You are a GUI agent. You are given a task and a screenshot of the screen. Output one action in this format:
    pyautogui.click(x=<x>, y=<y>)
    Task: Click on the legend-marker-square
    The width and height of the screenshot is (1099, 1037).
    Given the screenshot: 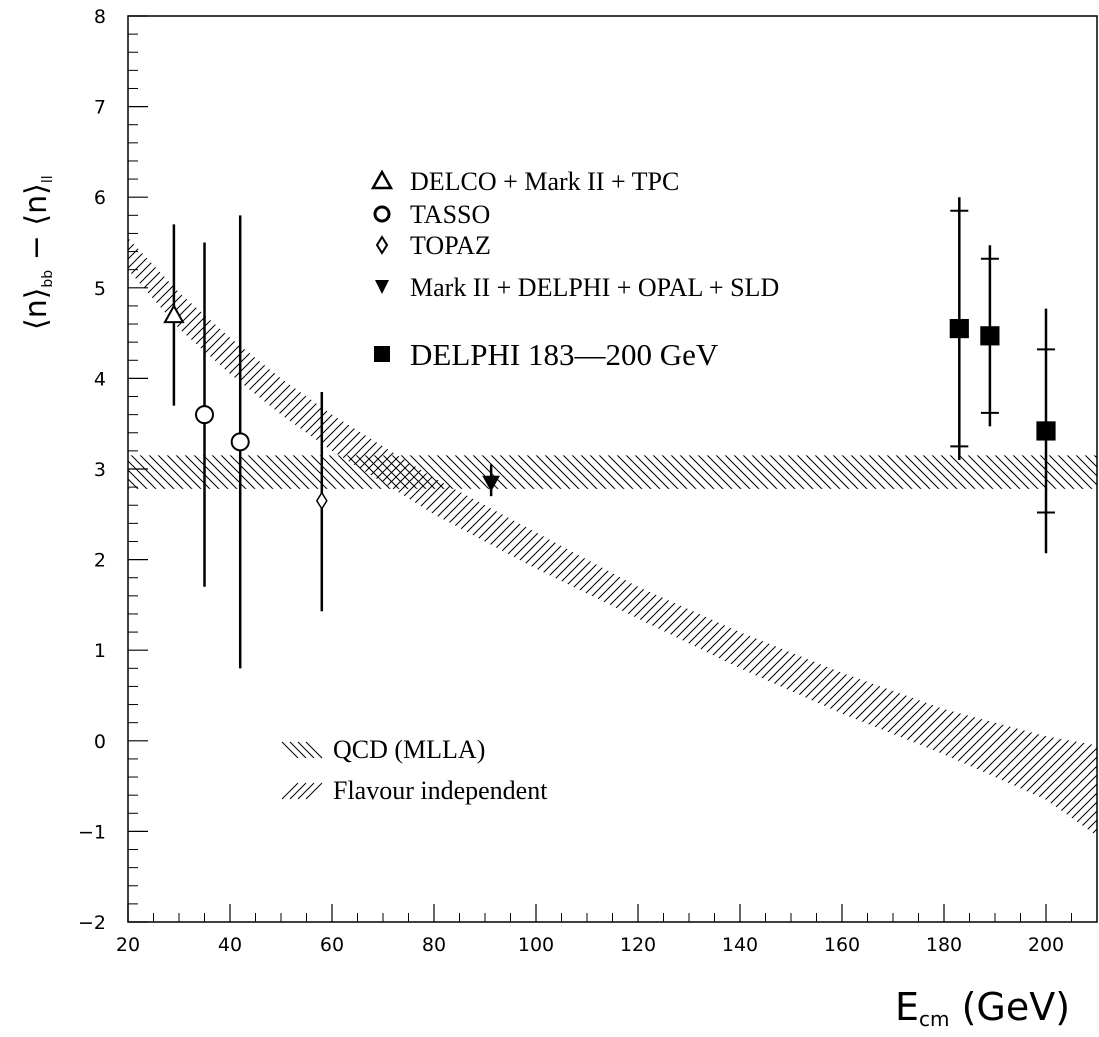 What is the action you would take?
    pyautogui.click(x=382, y=354)
    